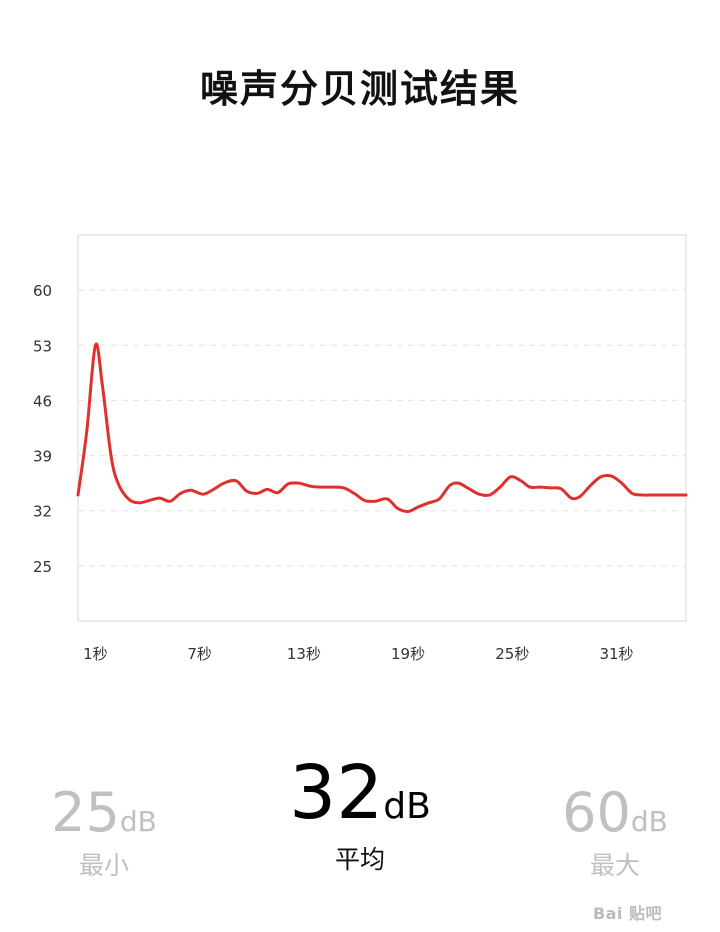 The height and width of the screenshot is (932, 720). What do you see at coordinates (359, 859) in the screenshot?
I see `stat-avg-label: 平均` at bounding box center [359, 859].